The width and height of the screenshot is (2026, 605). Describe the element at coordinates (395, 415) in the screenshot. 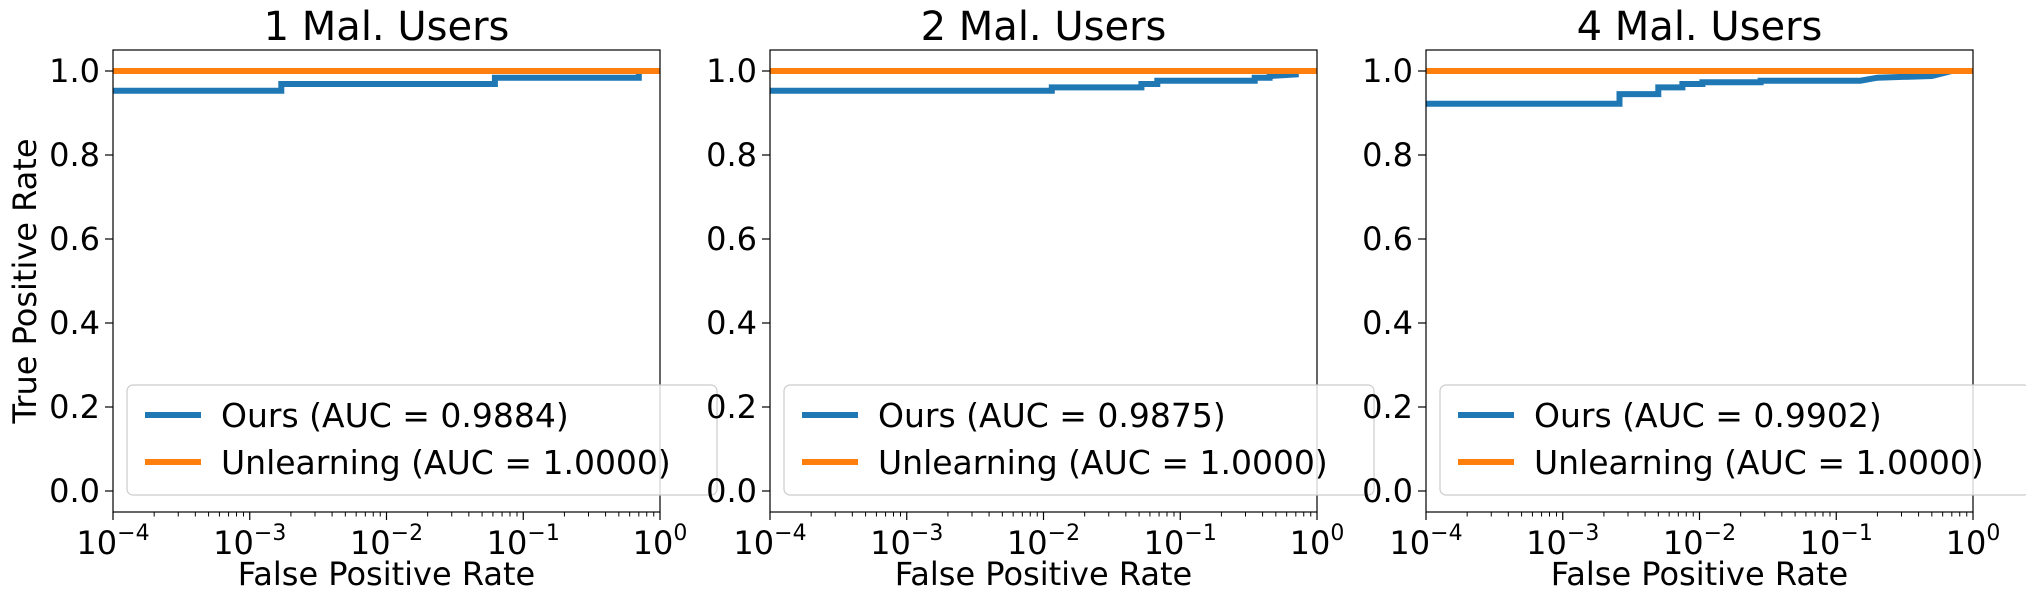

I see `legend-label-1: Ours (AUC = 0.9884)` at that location.